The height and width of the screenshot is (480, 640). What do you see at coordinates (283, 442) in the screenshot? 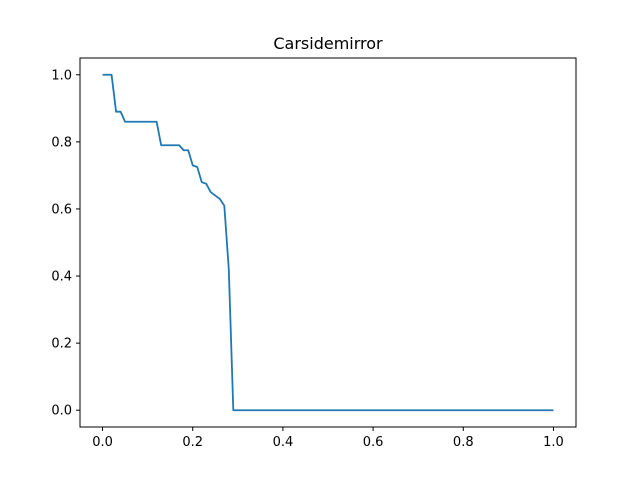
I see `x-tick-label: 0.4` at bounding box center [283, 442].